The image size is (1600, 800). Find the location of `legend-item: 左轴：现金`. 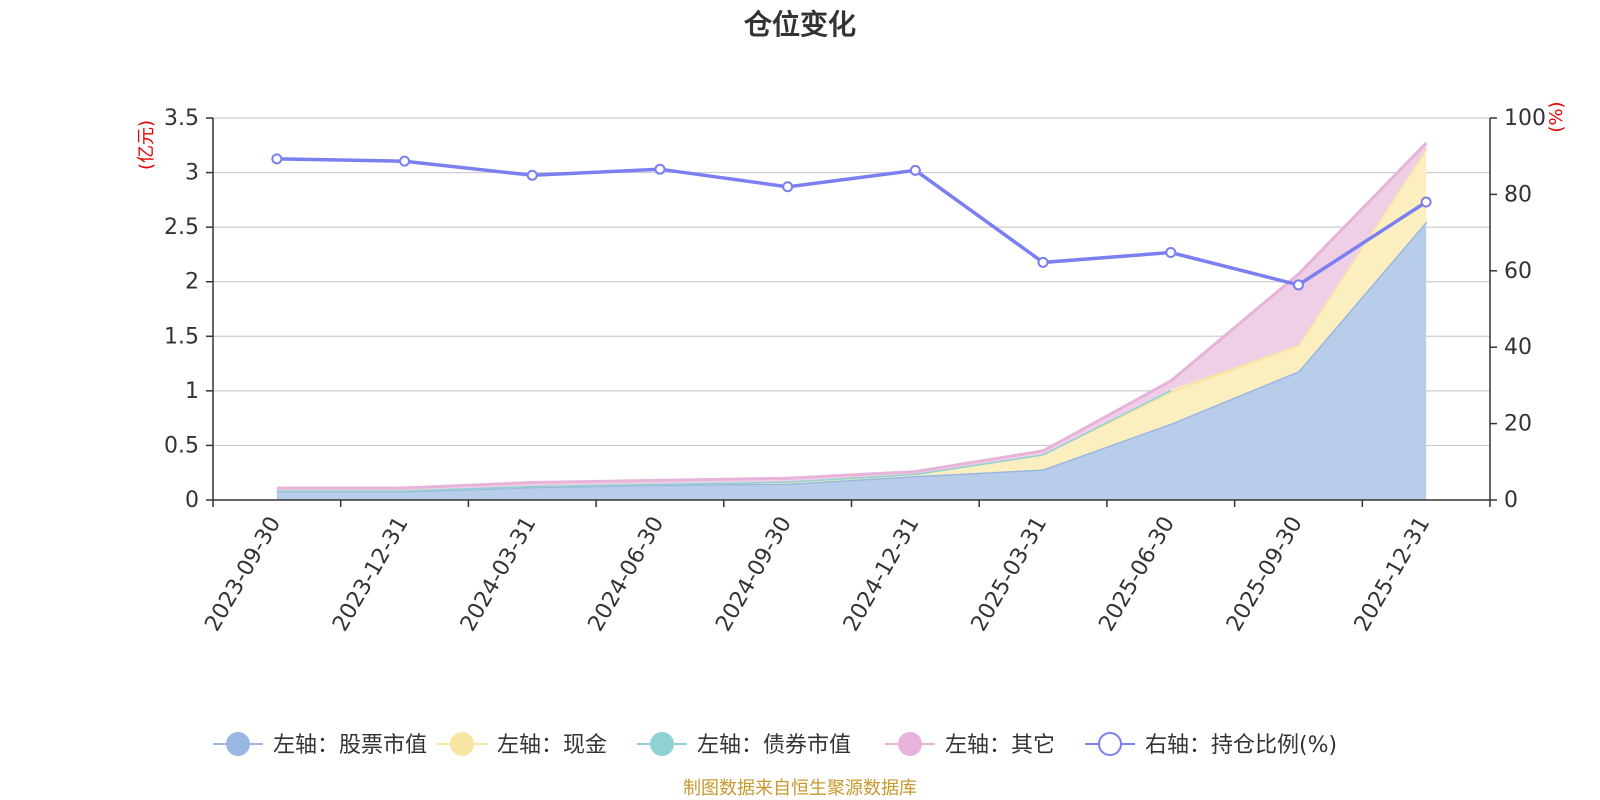

legend-item: 左轴：现金 is located at coordinates (522, 745).